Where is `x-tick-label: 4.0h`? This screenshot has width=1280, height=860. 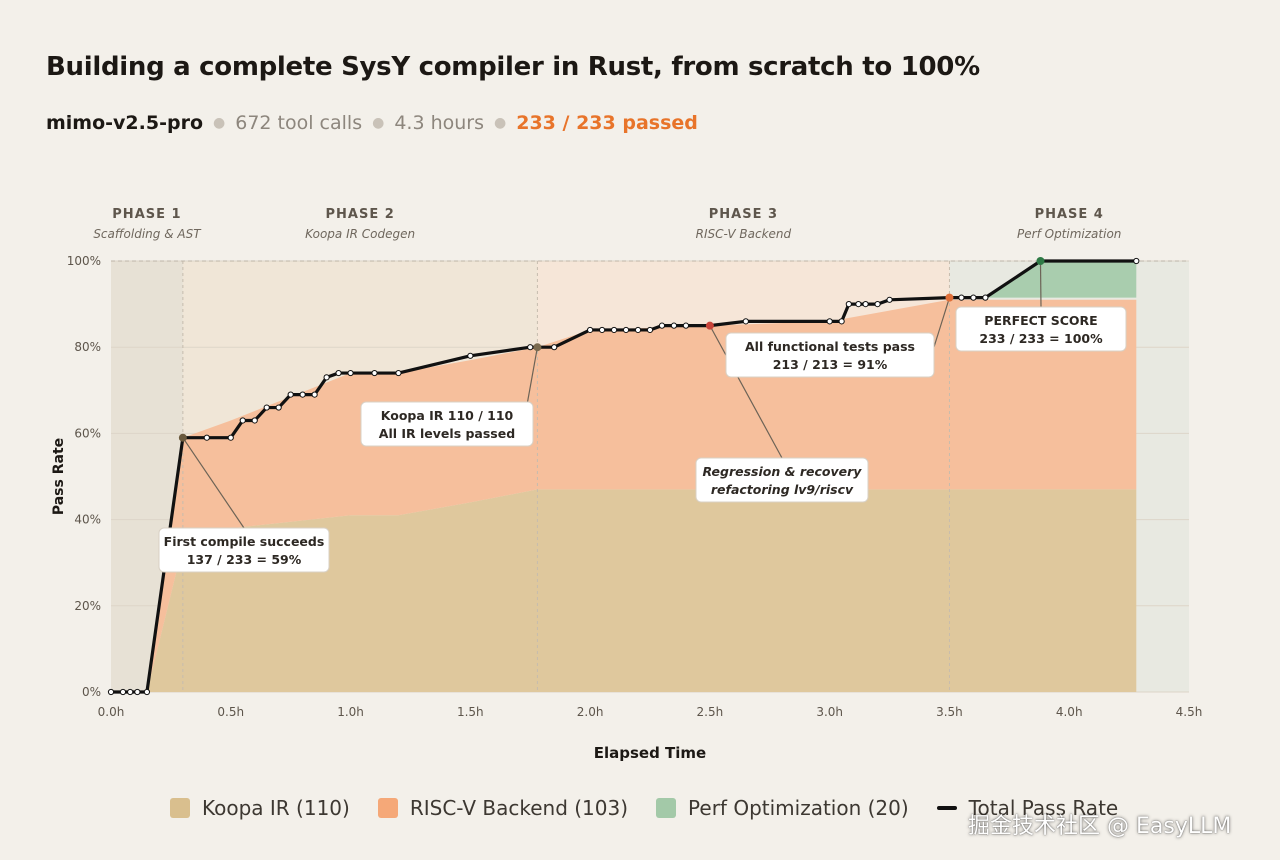 x-tick-label: 4.0h is located at coordinates (1069, 712).